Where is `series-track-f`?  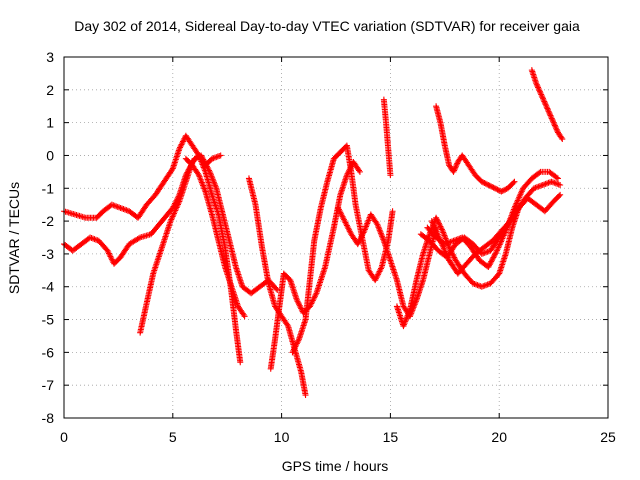 series-track-f is located at coordinates (315, 265).